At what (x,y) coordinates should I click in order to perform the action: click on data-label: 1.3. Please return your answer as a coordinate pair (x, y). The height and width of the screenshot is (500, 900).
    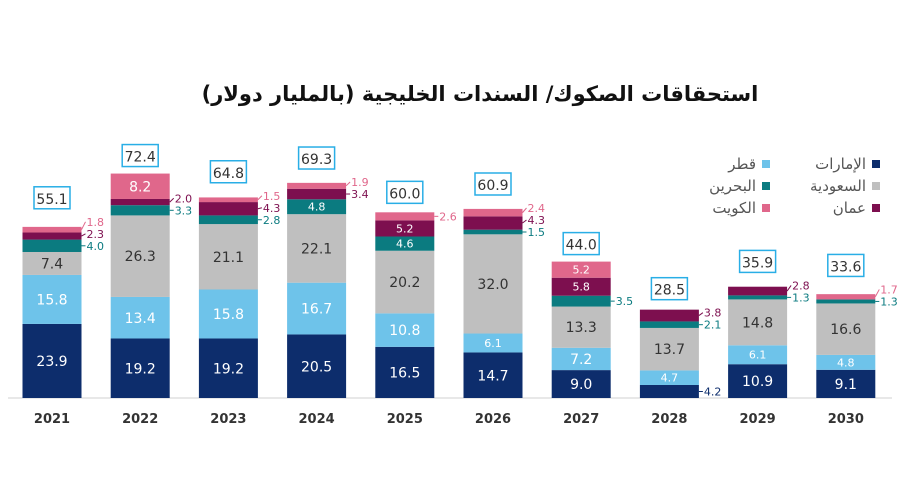
    Looking at the image, I should click on (801, 297).